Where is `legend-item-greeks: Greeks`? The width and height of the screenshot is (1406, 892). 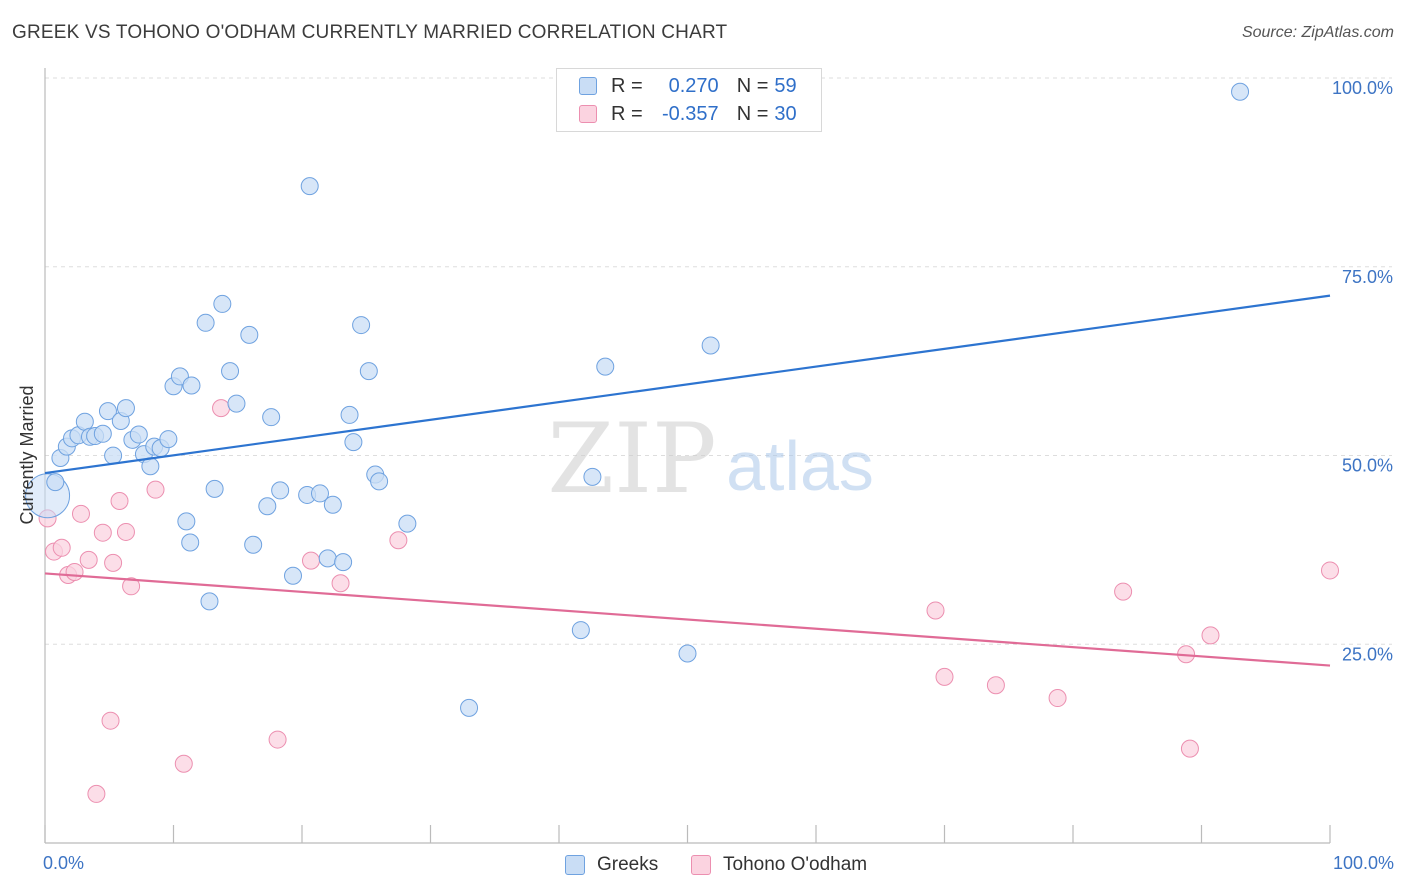
legend-item-greeks: Greeks is located at coordinates (611, 865).